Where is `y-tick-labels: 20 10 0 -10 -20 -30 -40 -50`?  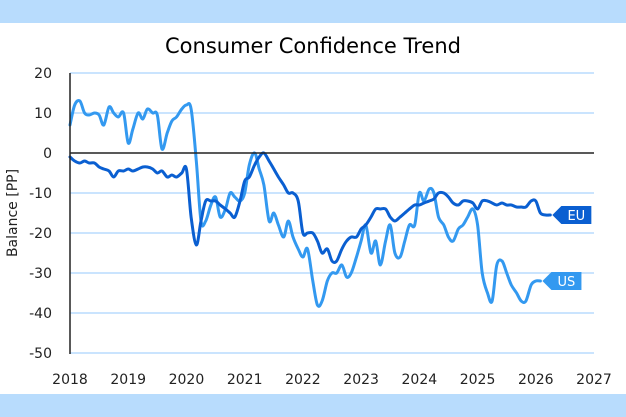 y-tick-labels: 20 10 0 -10 -20 -30 -40 -50 is located at coordinates (40, 214).